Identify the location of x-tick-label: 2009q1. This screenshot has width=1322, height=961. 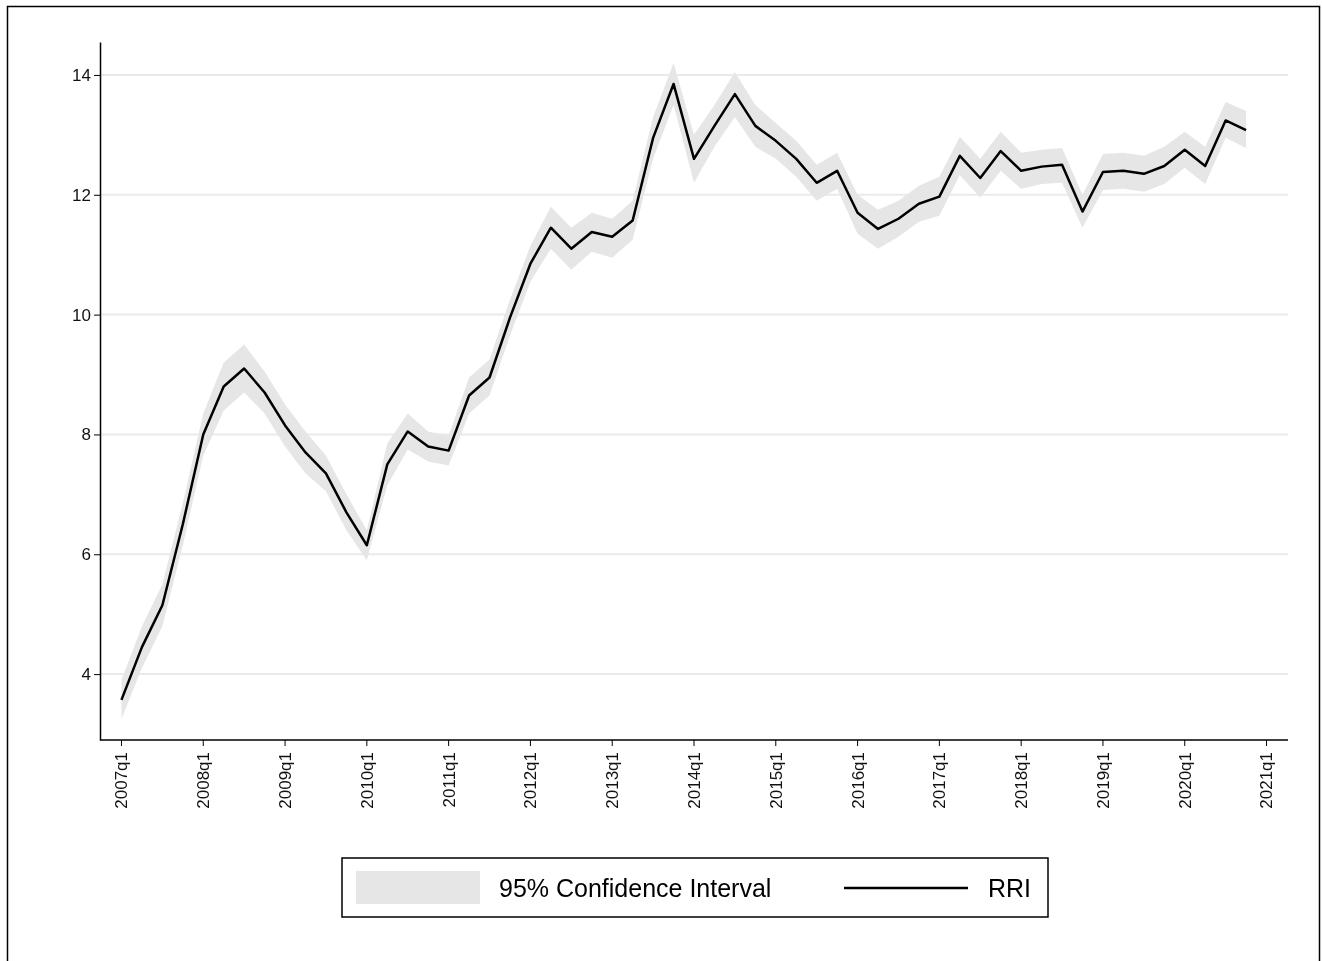
(285, 780).